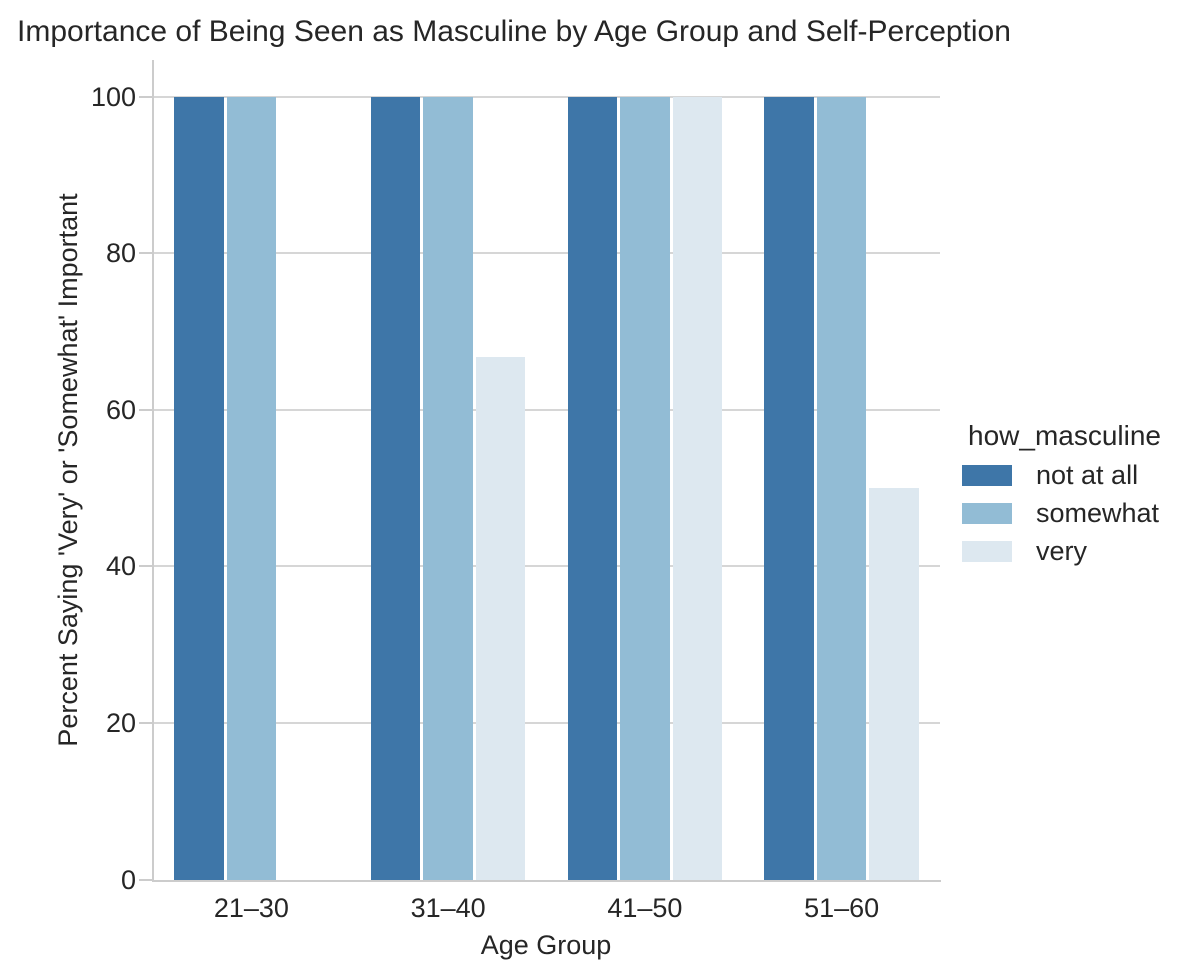 The height and width of the screenshot is (979, 1181). Describe the element at coordinates (894, 684) in the screenshot. I see `bar-51-60-very` at that location.